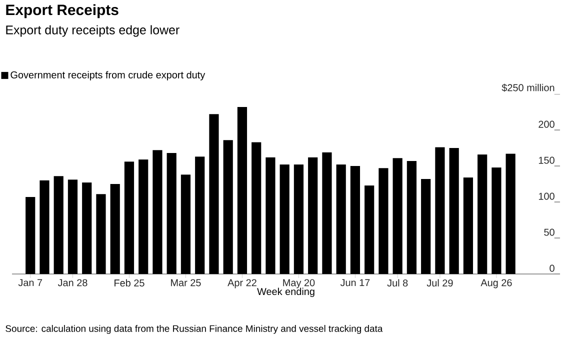 The image size is (571, 341). I want to click on x-tick-label: Jun 17, so click(355, 282).